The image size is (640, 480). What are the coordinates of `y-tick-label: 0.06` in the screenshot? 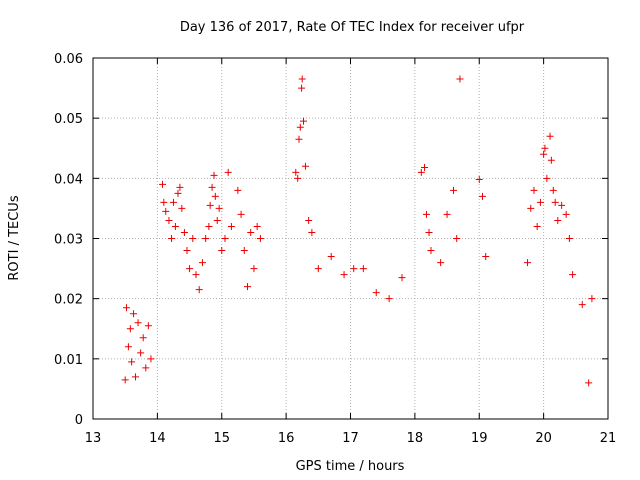 It's located at (68, 59).